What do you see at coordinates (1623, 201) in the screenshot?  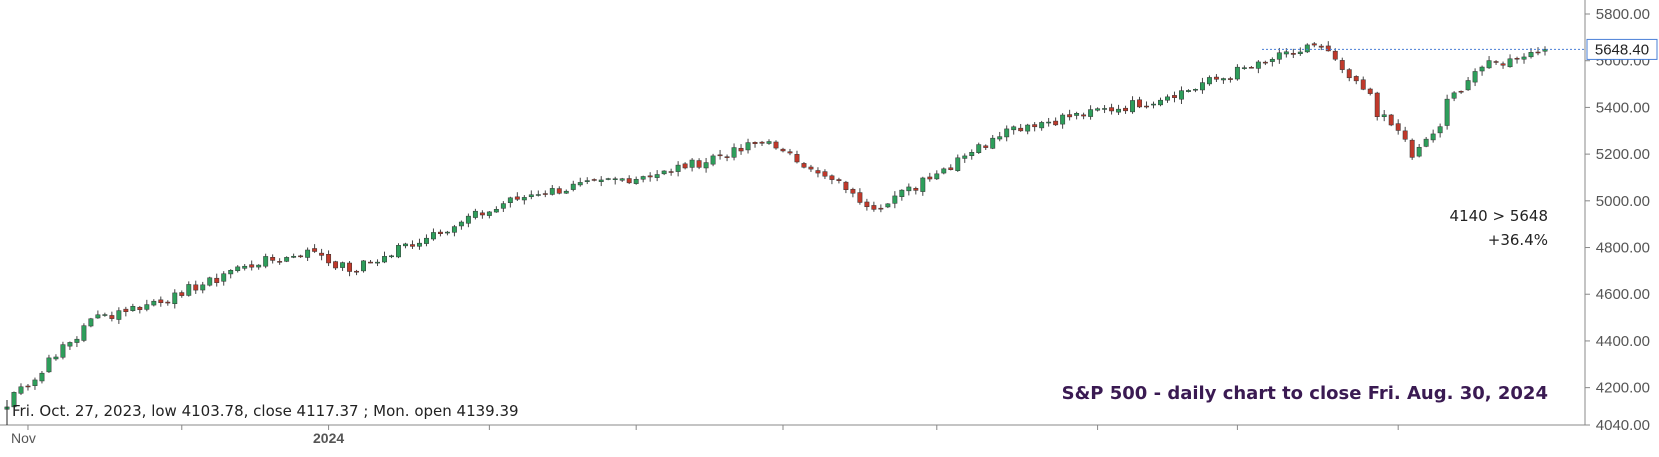 I see `y-tick-label: 5000.00` at bounding box center [1623, 201].